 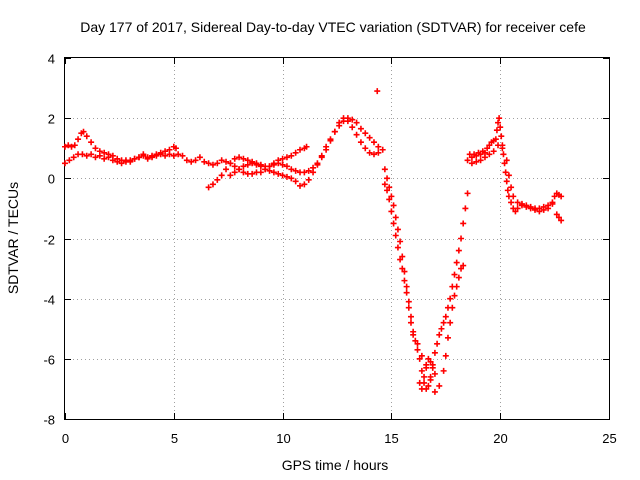 I want to click on x-tick-label: 0, so click(x=65, y=438).